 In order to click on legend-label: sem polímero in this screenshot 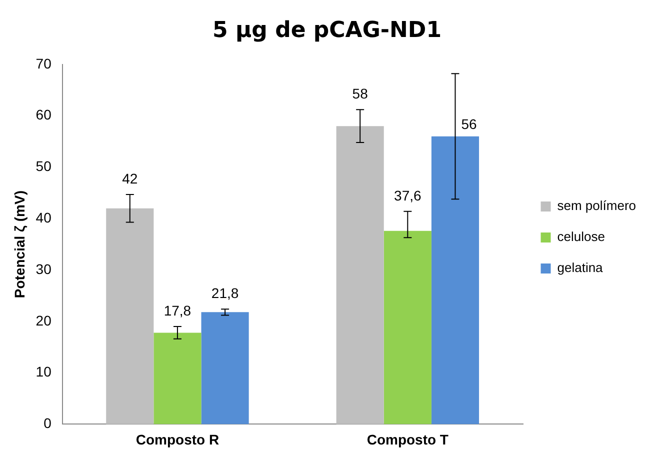, I will do `click(596, 206)`.